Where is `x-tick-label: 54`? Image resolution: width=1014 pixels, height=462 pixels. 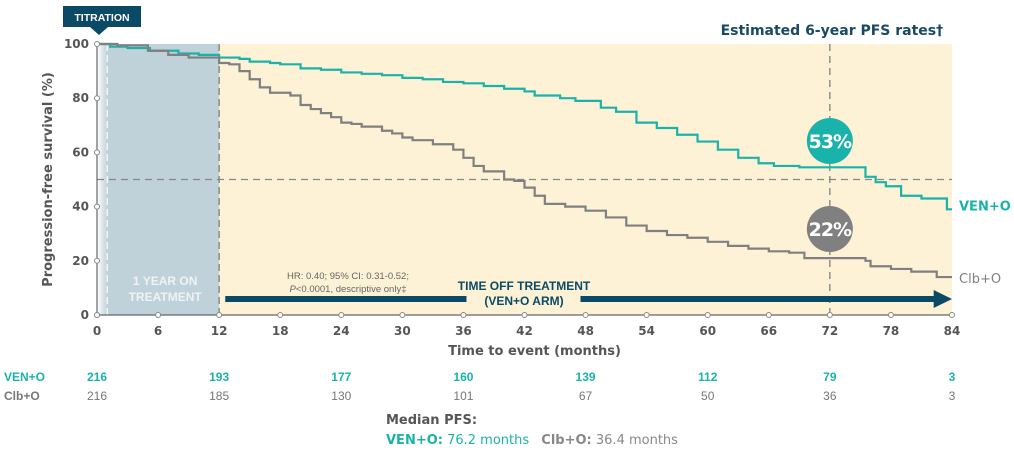
x-tick-label: 54 is located at coordinates (646, 331).